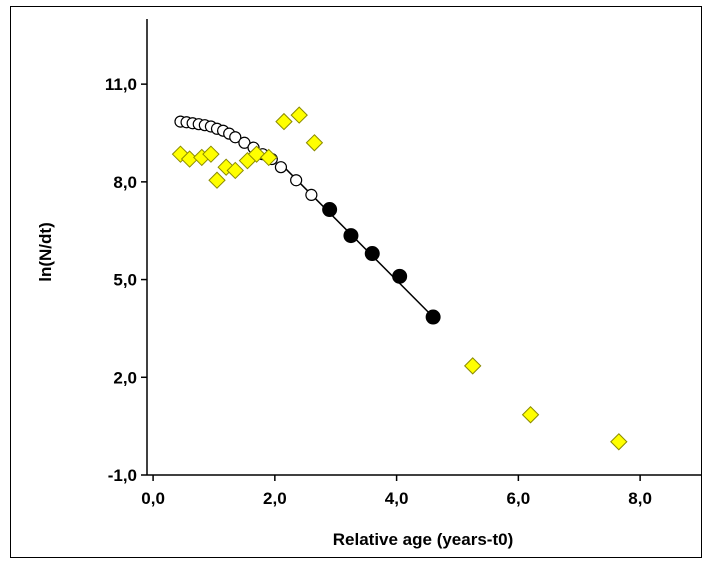 The image size is (710, 562). What do you see at coordinates (45, 251) in the screenshot?
I see `y-axis-title: ln(N/dt)` at bounding box center [45, 251].